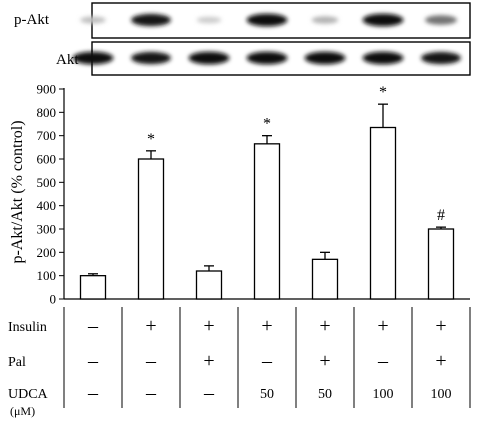 The width and height of the screenshot is (490, 423). I want to click on blot-bands-akt, so click(266, 58).